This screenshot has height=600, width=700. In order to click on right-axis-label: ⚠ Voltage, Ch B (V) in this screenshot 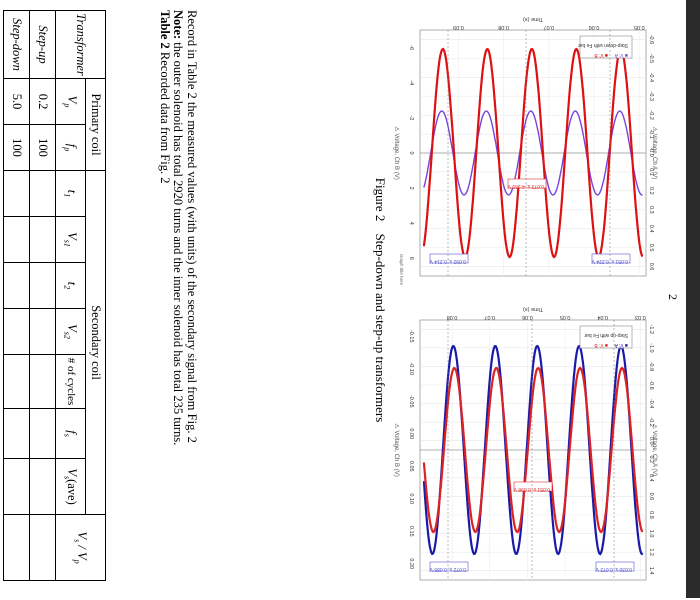, I will do `click(396, 449)`.